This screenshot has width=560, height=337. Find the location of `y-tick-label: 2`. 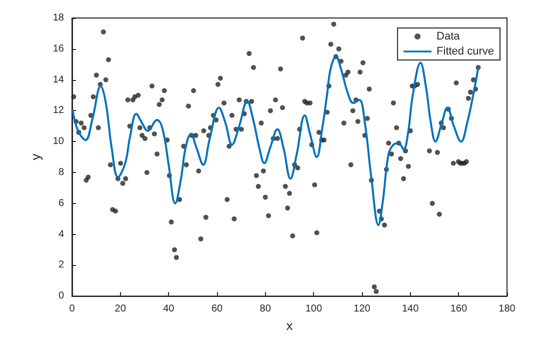

y-tick-label: 2 is located at coordinates (61, 265).